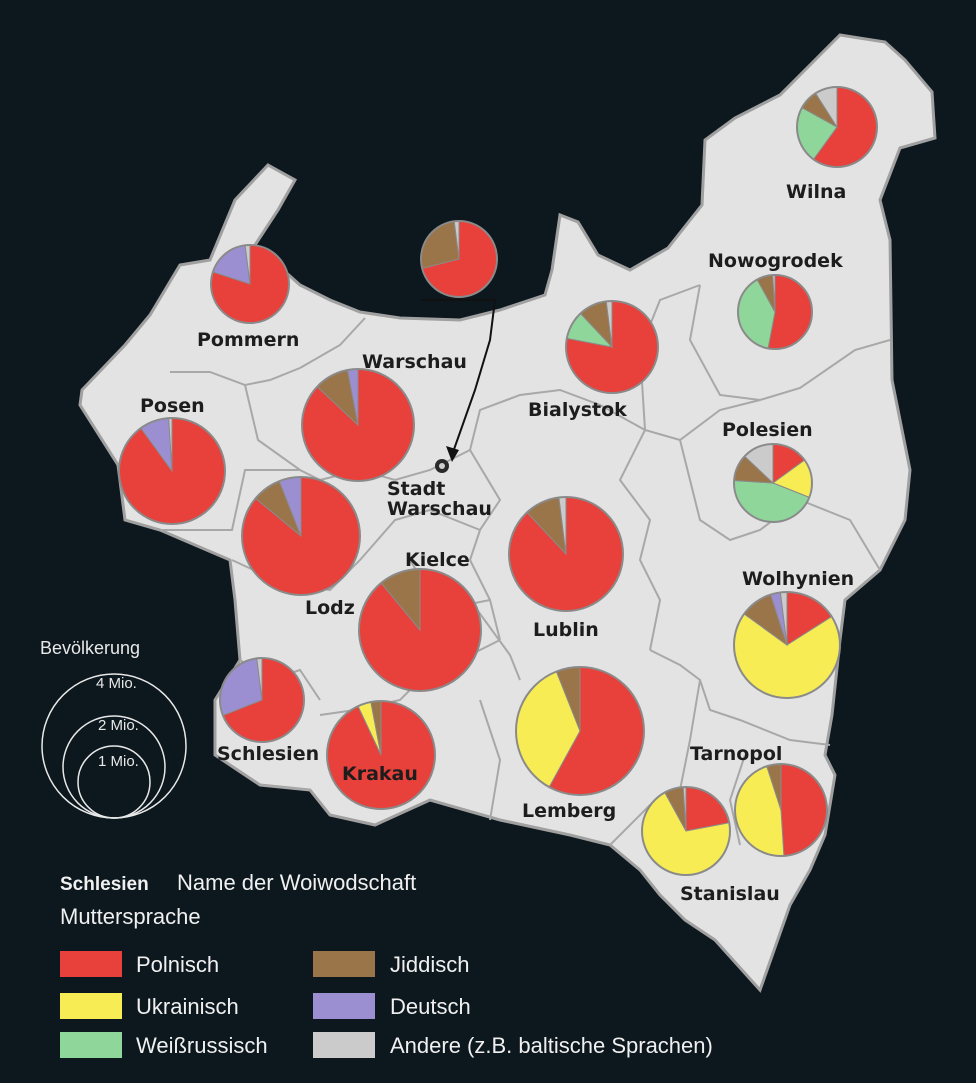 This screenshot has width=976, height=1083. What do you see at coordinates (569, 811) in the screenshot?
I see `label-lemberg: Lemberg` at bounding box center [569, 811].